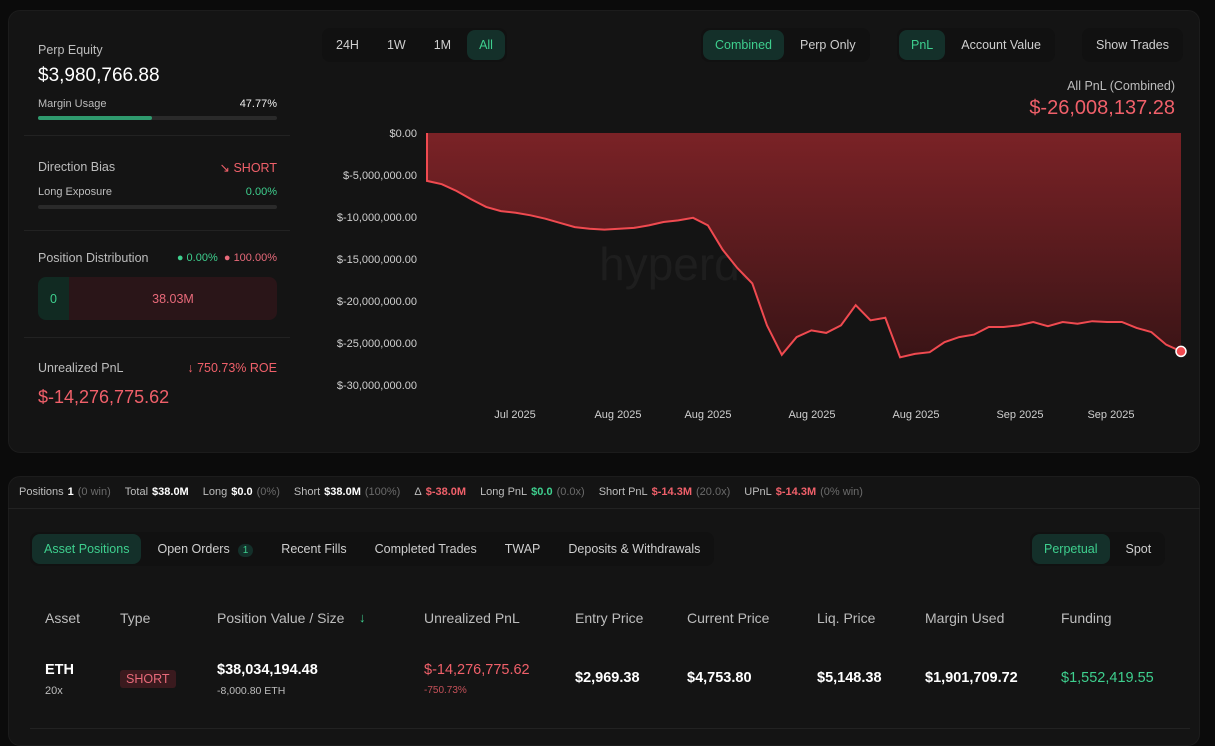 Image resolution: width=1215 pixels, height=746 pixels. Describe the element at coordinates (136, 492) in the screenshot. I see `stat-label: Total` at that location.